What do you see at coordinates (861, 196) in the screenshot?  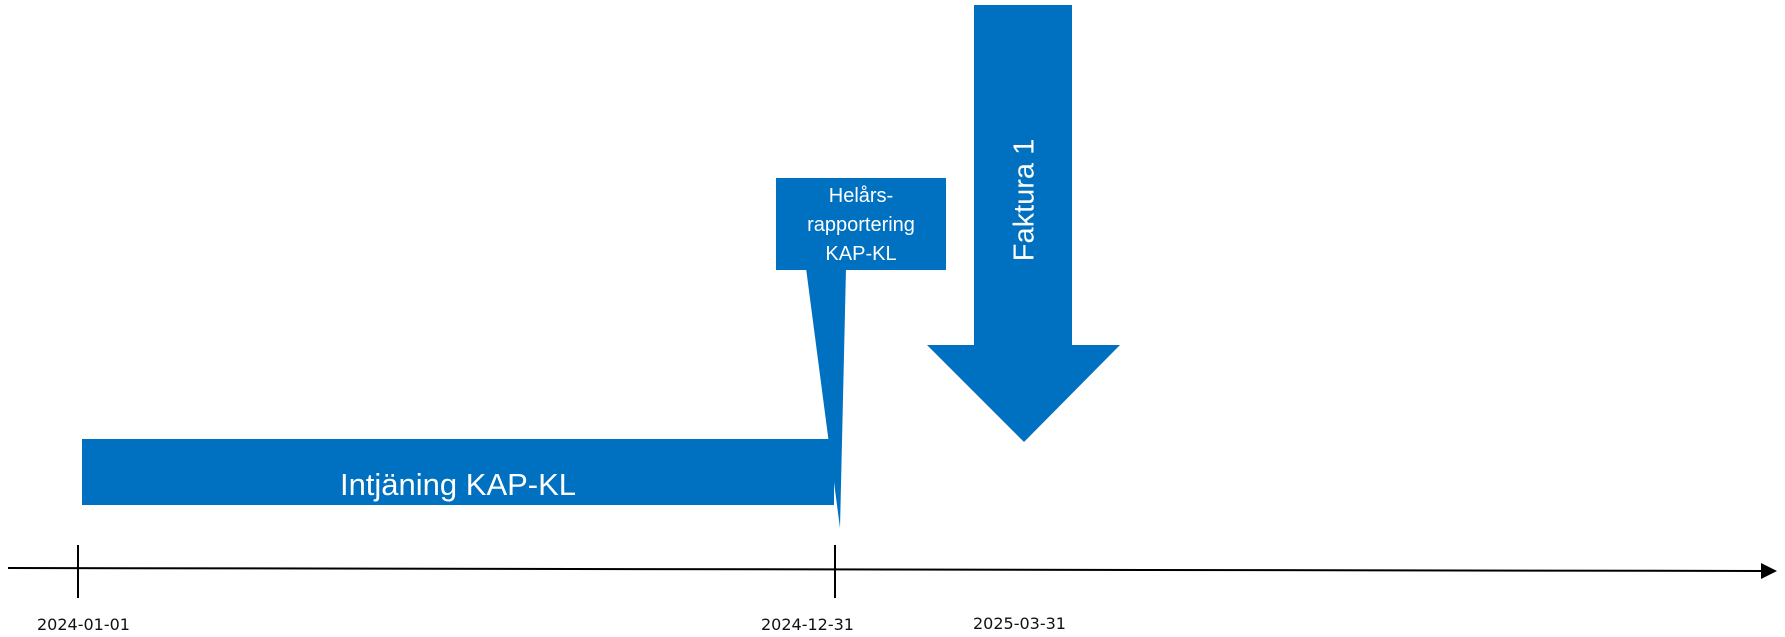 I see `helars-callout-line-1: Helårs-` at bounding box center [861, 196].